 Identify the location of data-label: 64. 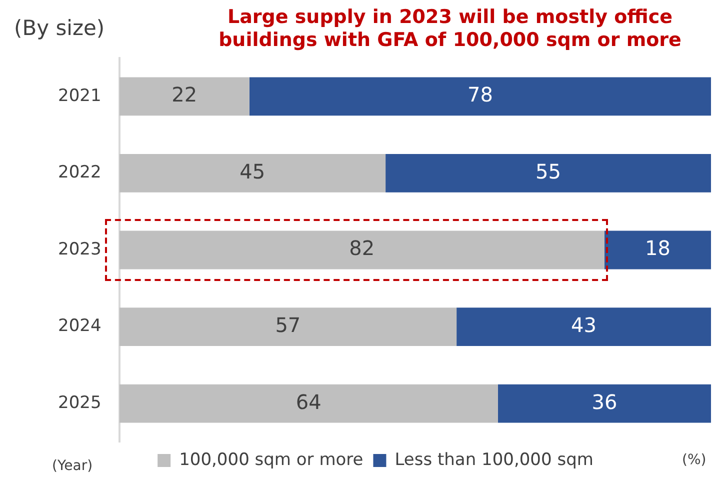
(309, 402).